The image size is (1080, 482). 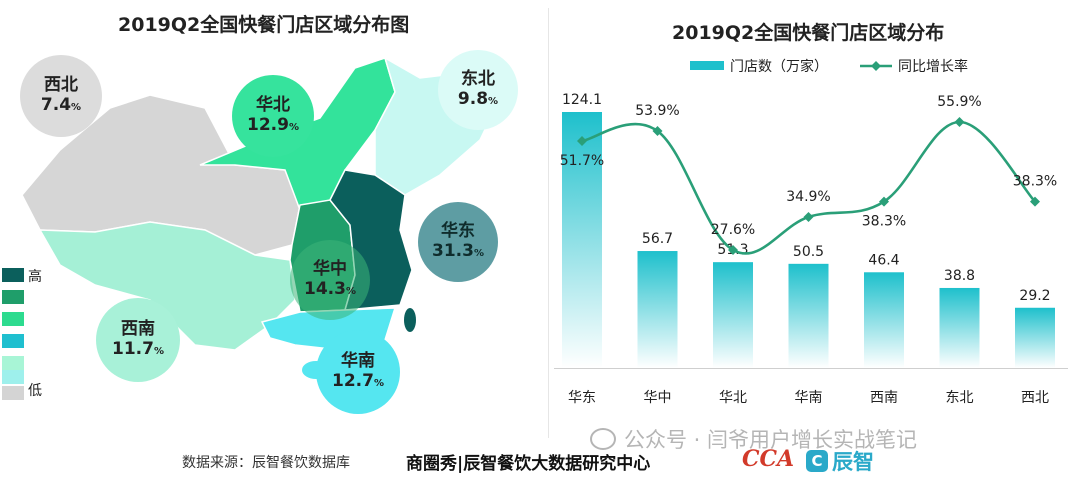 I want to click on source-note: 数据来源：辰智餐饮数据库, so click(x=266, y=463).